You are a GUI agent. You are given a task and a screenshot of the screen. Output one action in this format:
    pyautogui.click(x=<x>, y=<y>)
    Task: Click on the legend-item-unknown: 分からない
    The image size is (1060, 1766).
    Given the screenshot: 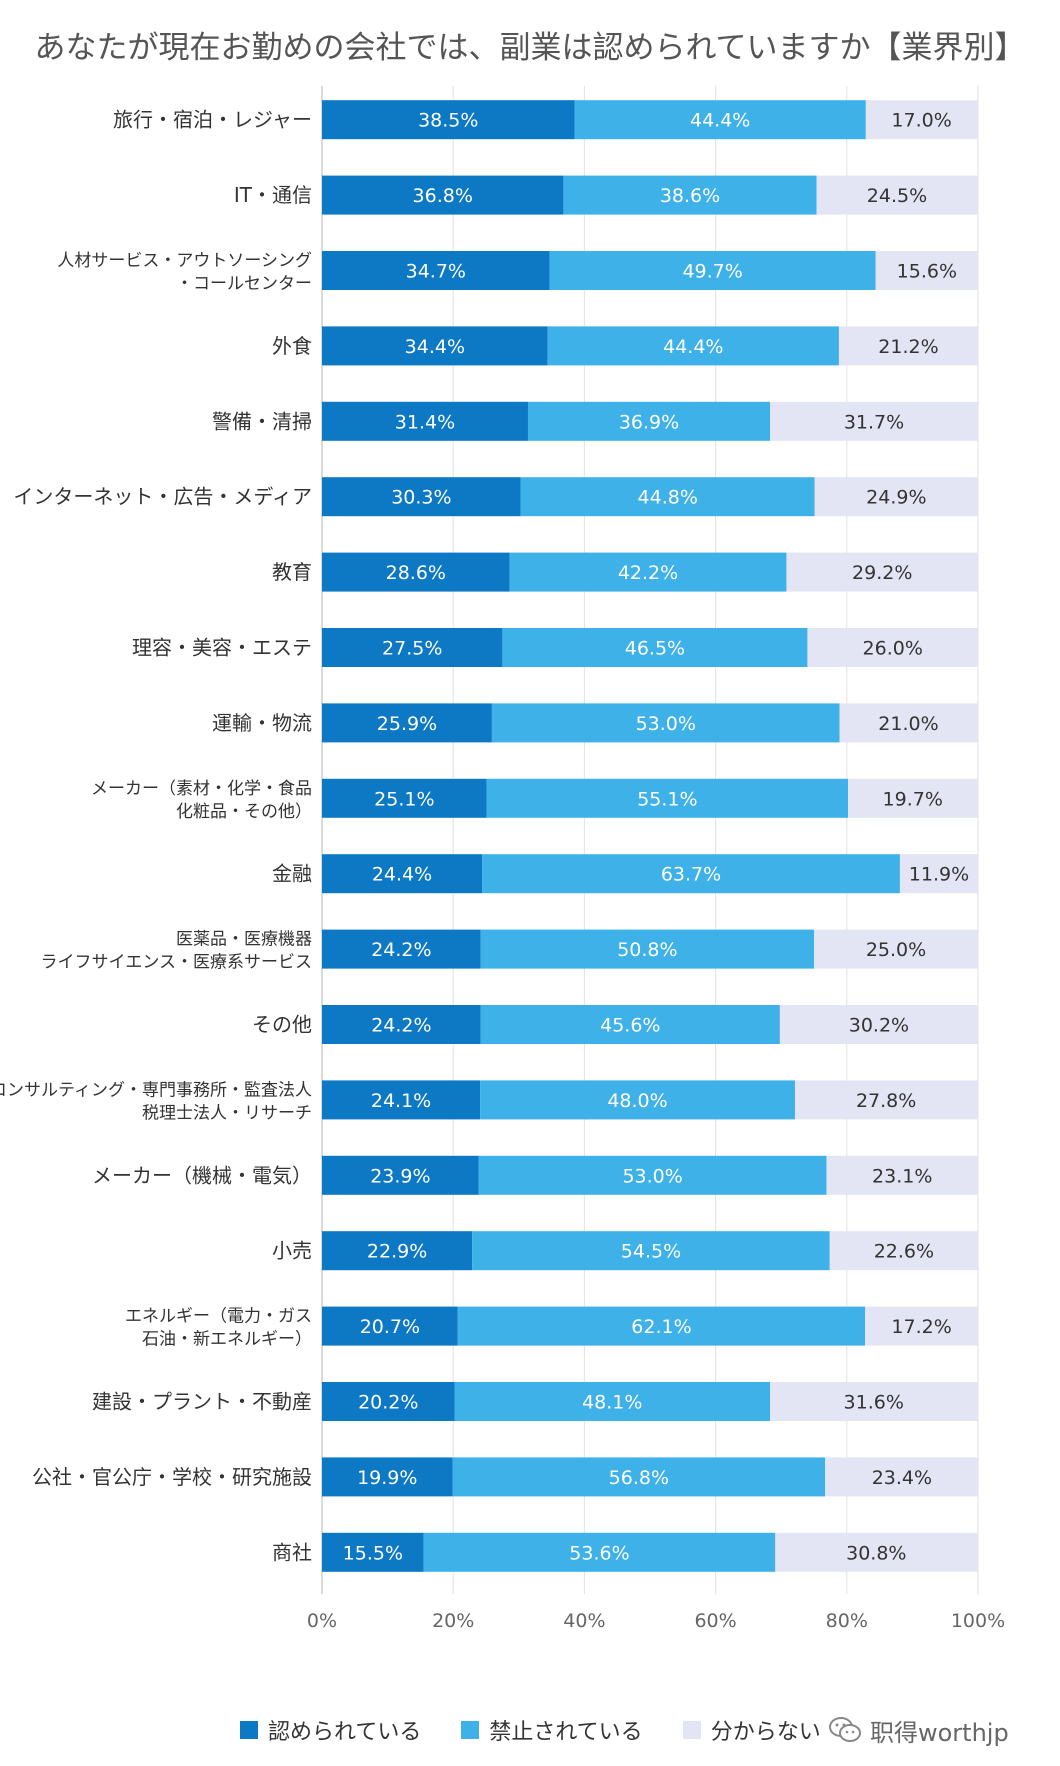 What is the action you would take?
    pyautogui.click(x=751, y=1730)
    